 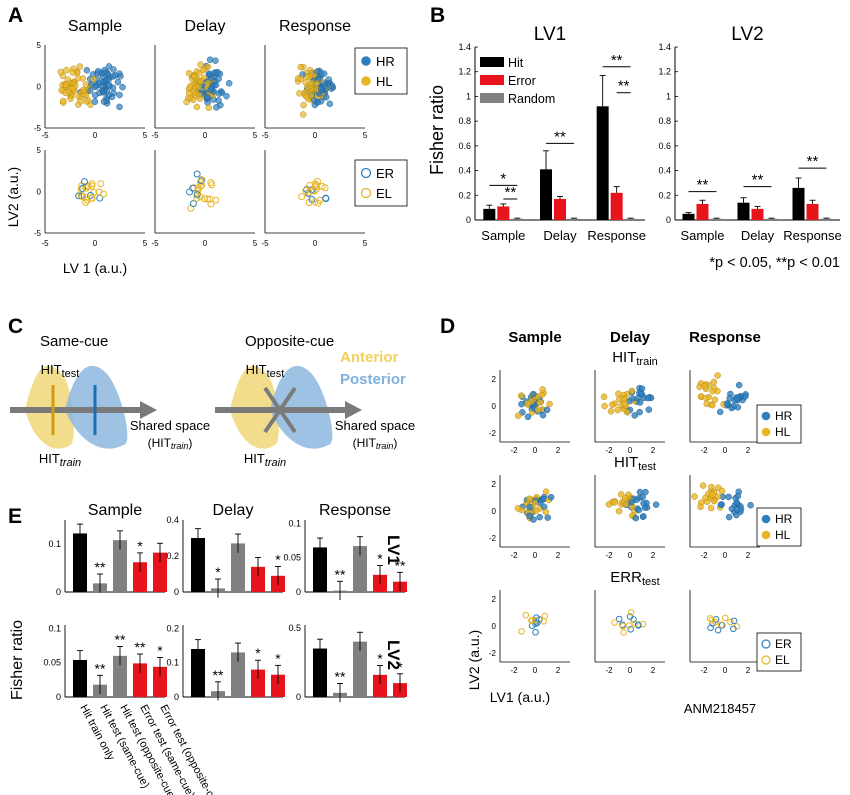 I want to click on legend: ER EL, so click(x=779, y=652).